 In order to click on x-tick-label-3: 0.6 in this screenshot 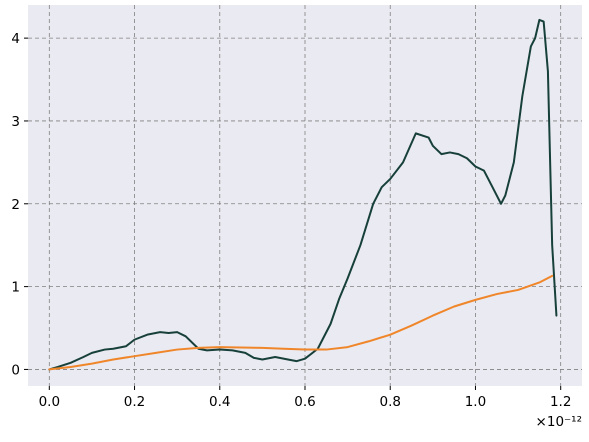, I will do `click(304, 402)`.